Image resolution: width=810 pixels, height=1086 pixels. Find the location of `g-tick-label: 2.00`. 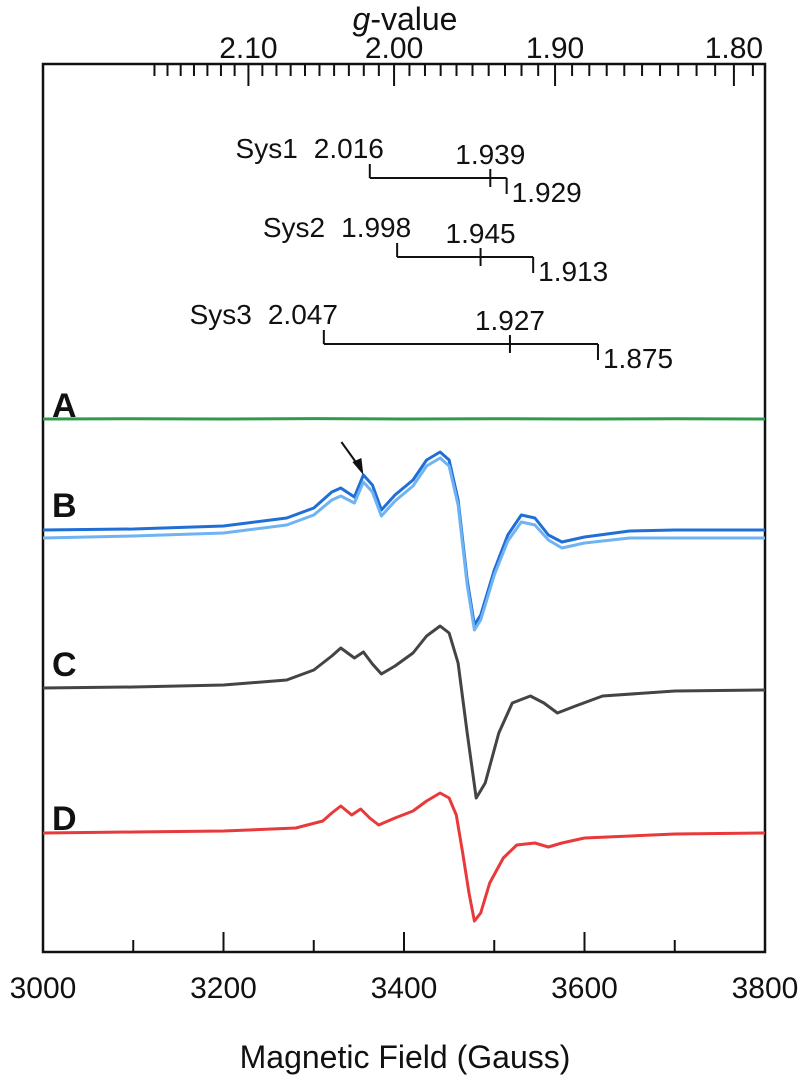

g-tick-label: 2.00 is located at coordinates (394, 48).